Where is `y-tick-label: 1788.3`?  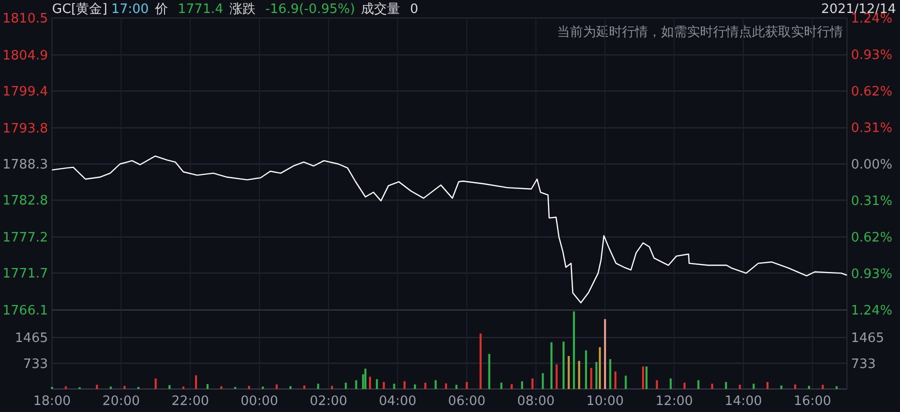
y-tick-label: 1788.3 is located at coordinates (25, 165).